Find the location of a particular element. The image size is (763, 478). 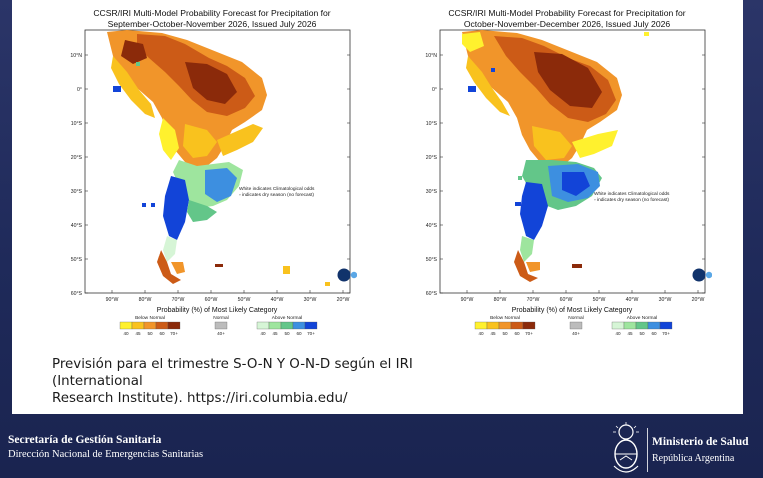

legend-tick-below: 70+ is located at coordinates (529, 333).